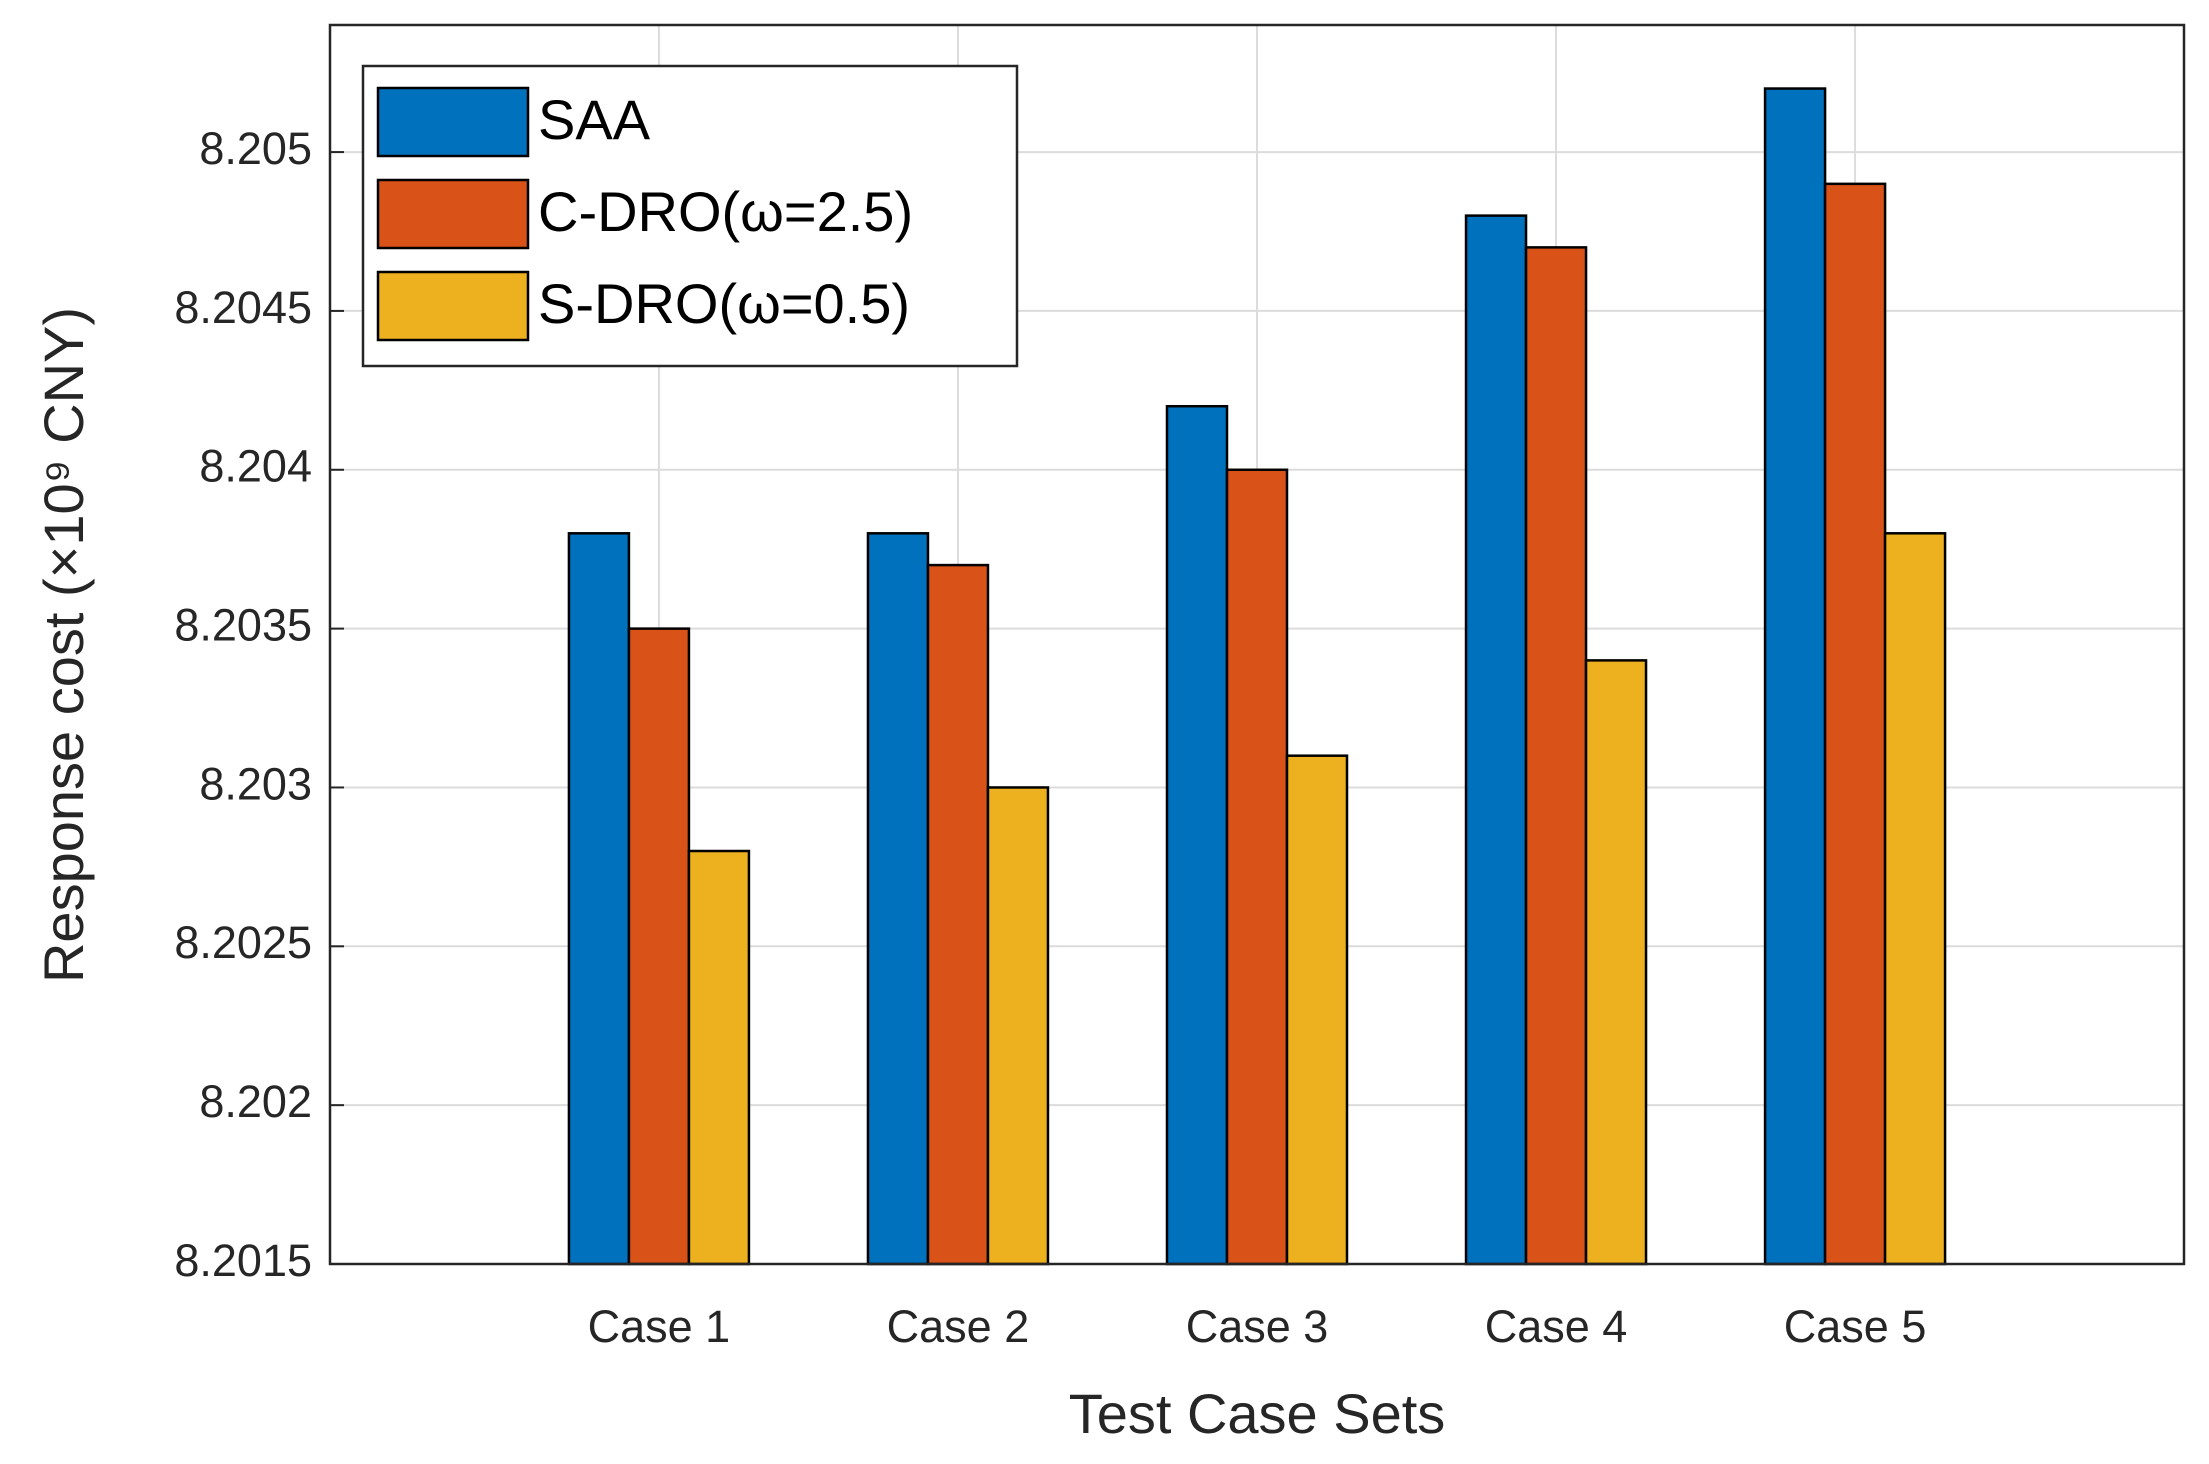 This screenshot has height=1464, width=2209. Describe the element at coordinates (1257, 1326) in the screenshot. I see `x-tick-label: Case 3` at that location.